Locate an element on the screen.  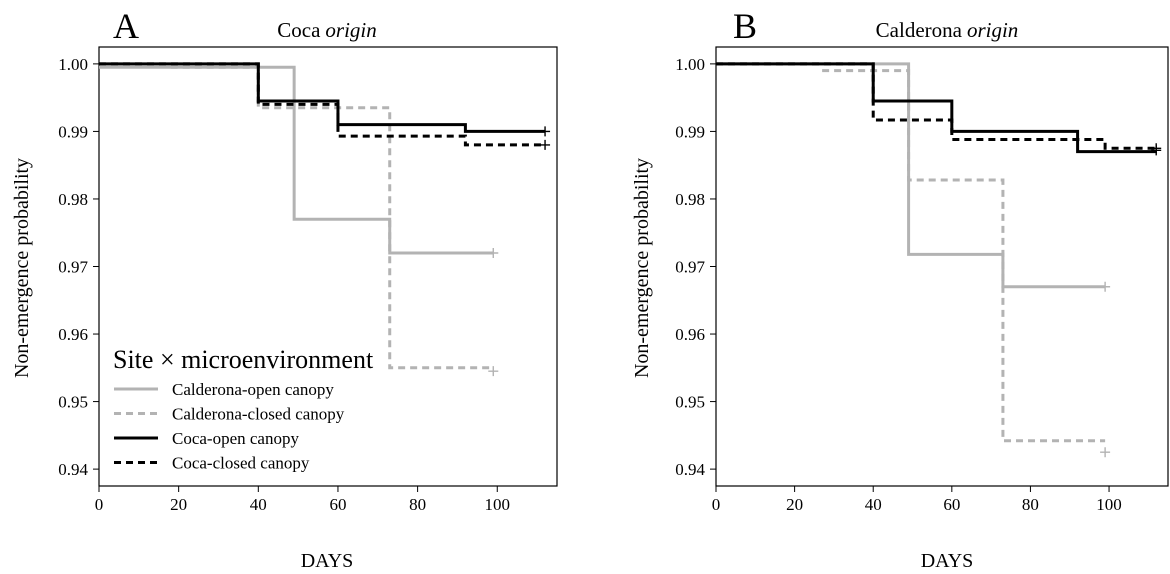
y-tick-label-a-0.98: 0.98 is located at coordinates (73, 199).